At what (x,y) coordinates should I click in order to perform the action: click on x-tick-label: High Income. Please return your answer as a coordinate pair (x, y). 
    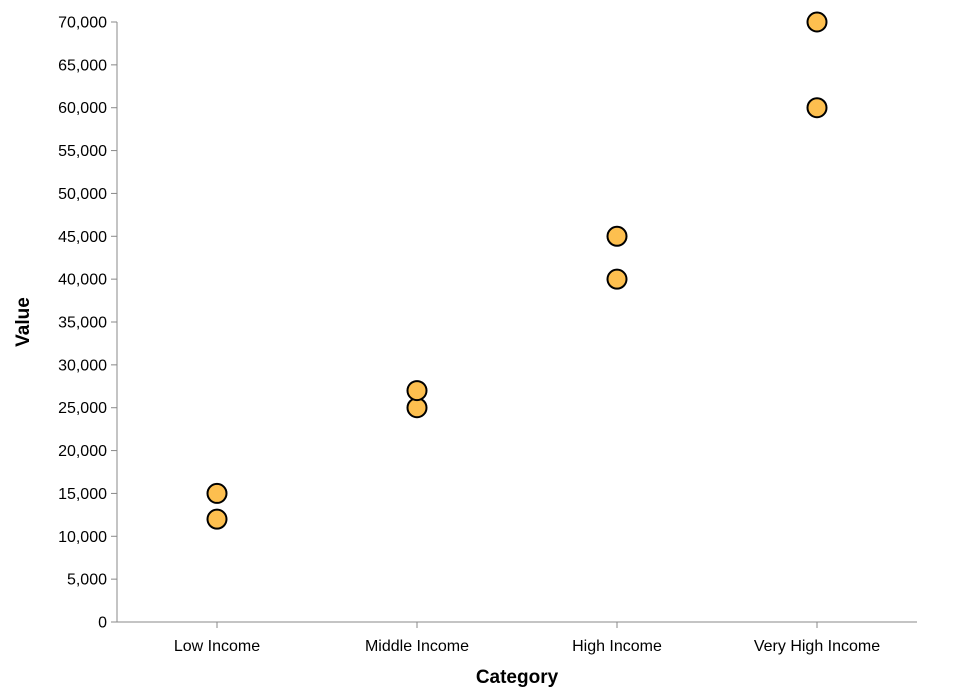
    Looking at the image, I should click on (617, 646).